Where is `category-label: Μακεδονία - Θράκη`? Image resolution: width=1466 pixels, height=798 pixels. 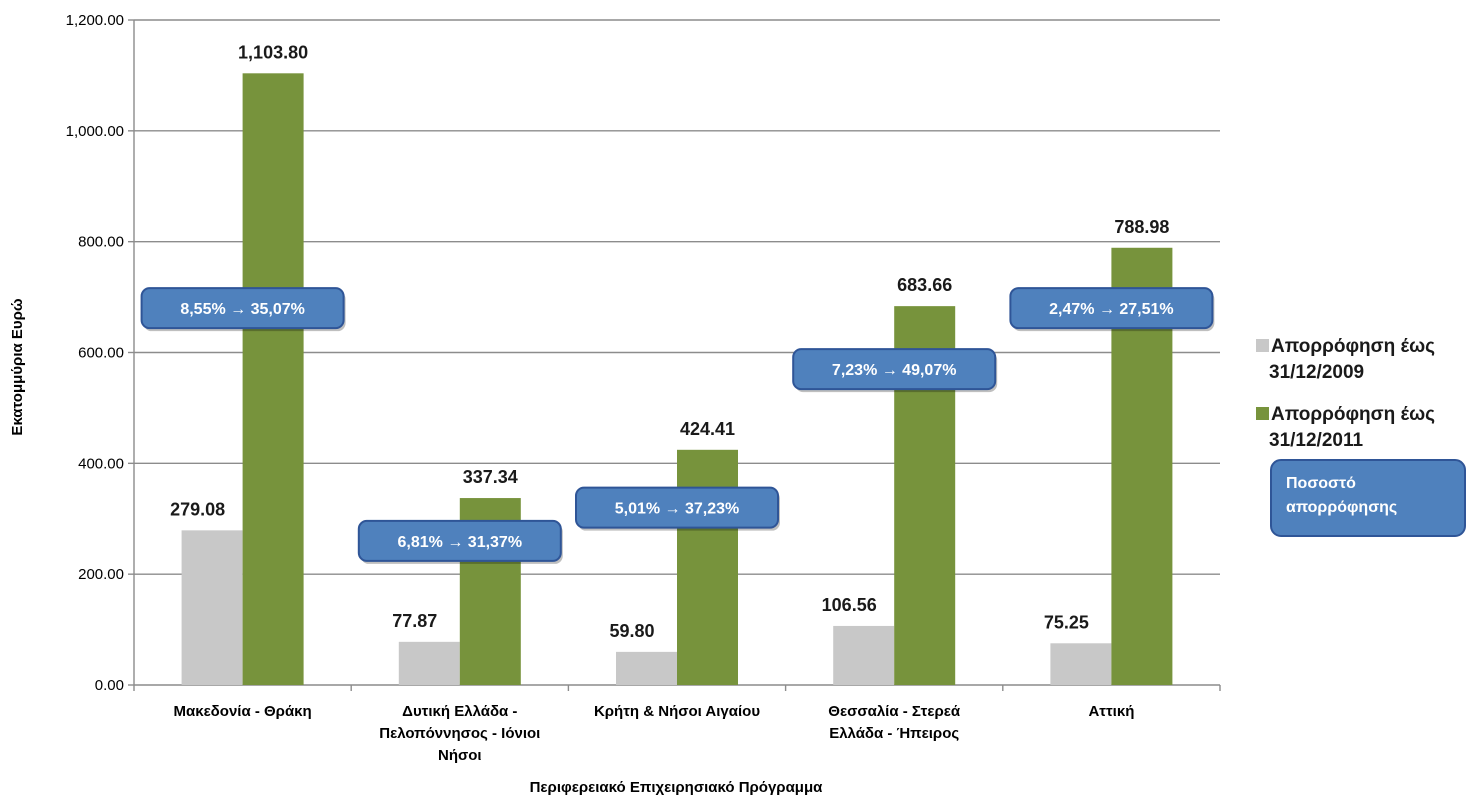
category-label: Μακεδονία - Θράκη is located at coordinates (242, 711).